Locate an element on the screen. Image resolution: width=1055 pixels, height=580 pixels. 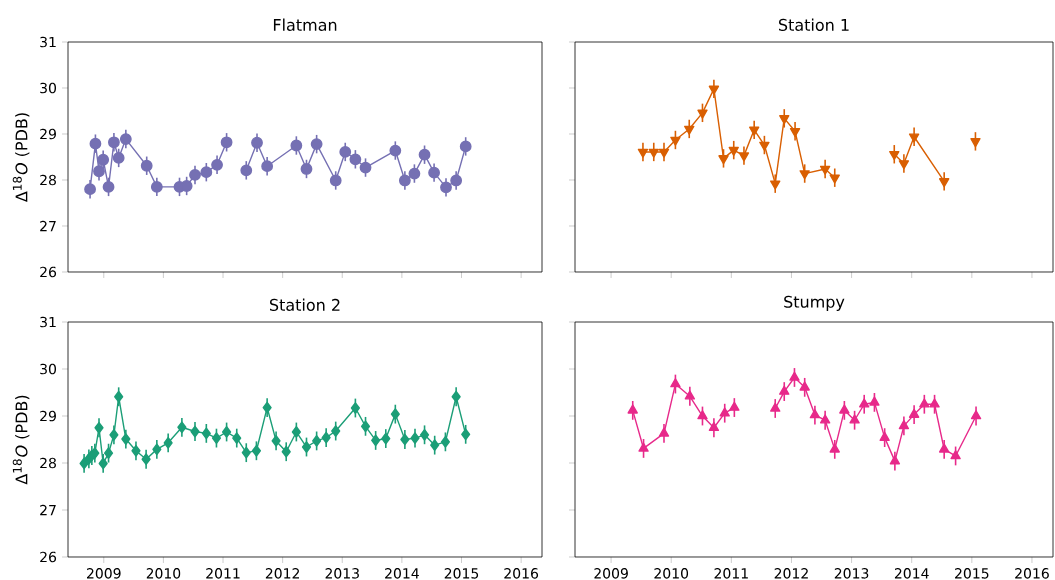
y-tick-label: 26 is located at coordinates (48, 272).